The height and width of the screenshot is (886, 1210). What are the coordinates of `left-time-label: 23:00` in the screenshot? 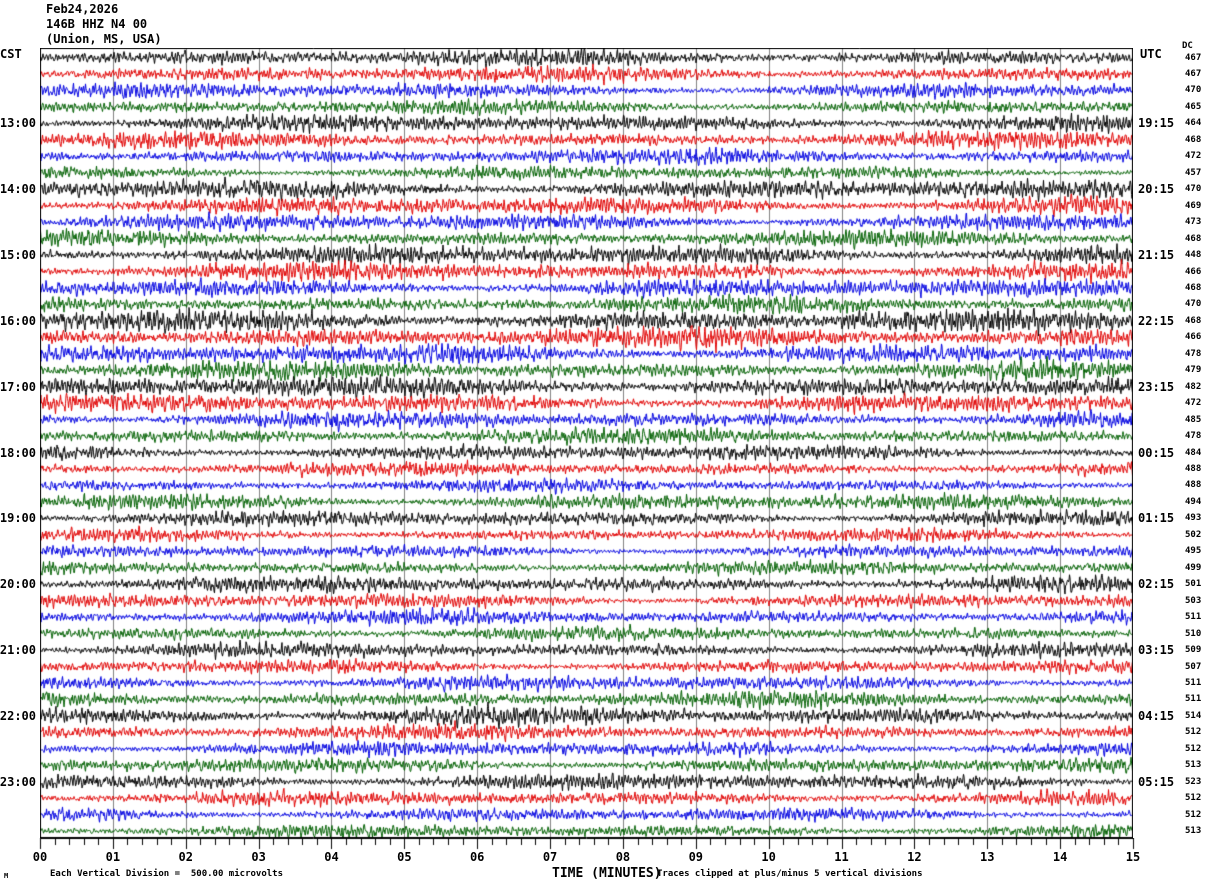 It's located at (18, 781).